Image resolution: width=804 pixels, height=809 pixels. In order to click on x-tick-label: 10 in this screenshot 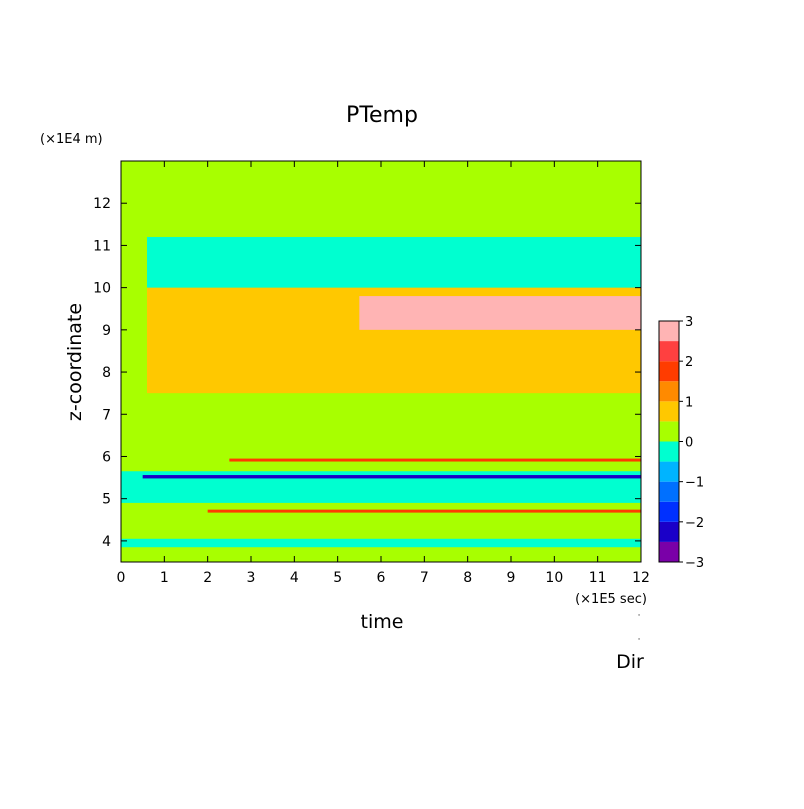, I will do `click(554, 578)`.